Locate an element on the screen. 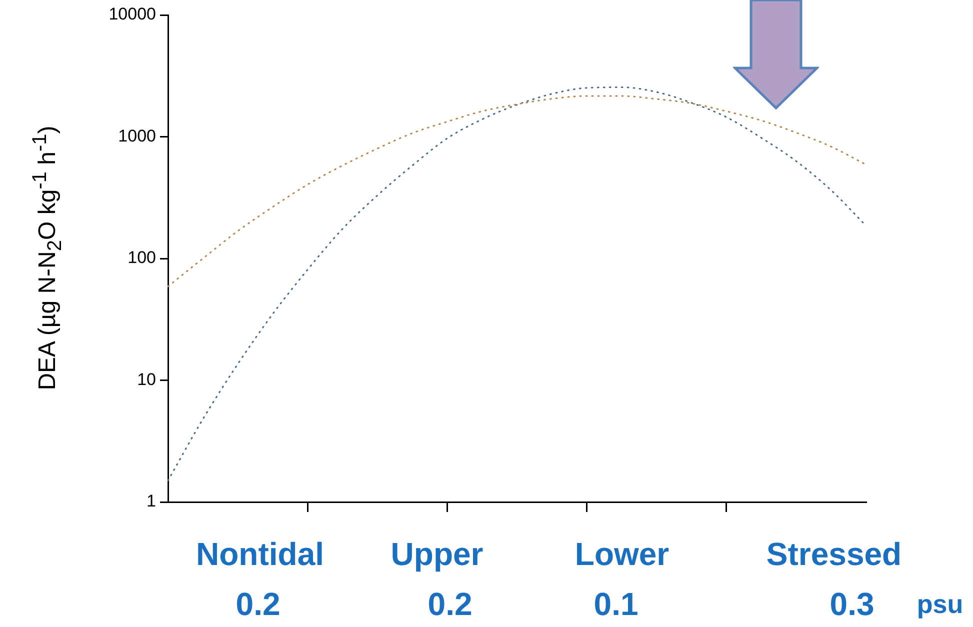 Image resolution: width=973 pixels, height=627 pixels. y-tick-label: 100 is located at coordinates (142, 258).